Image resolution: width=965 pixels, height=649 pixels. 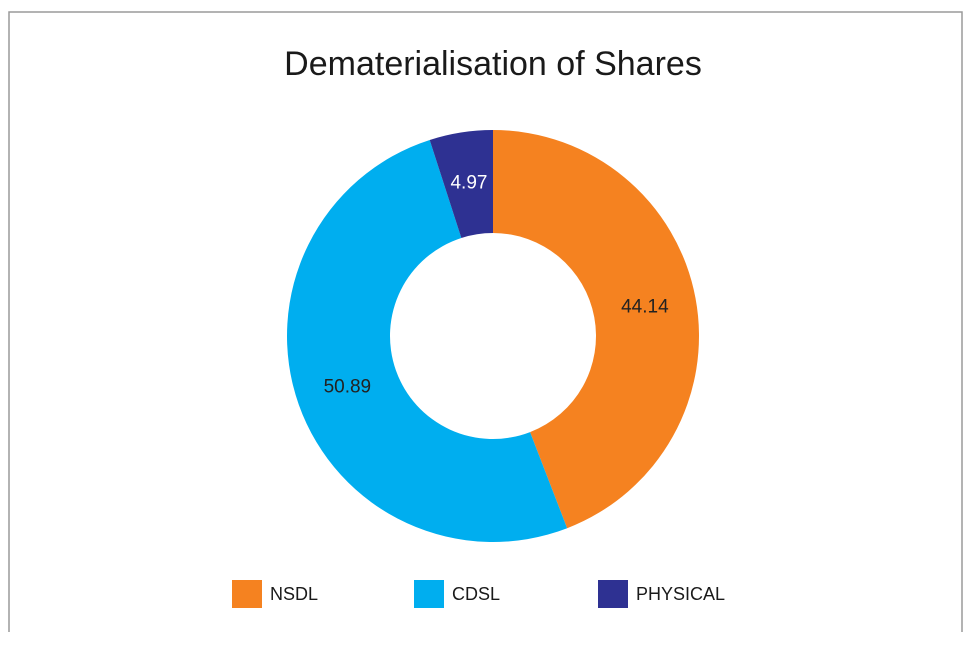 What do you see at coordinates (294, 594) in the screenshot?
I see `legend-label: NSDL` at bounding box center [294, 594].